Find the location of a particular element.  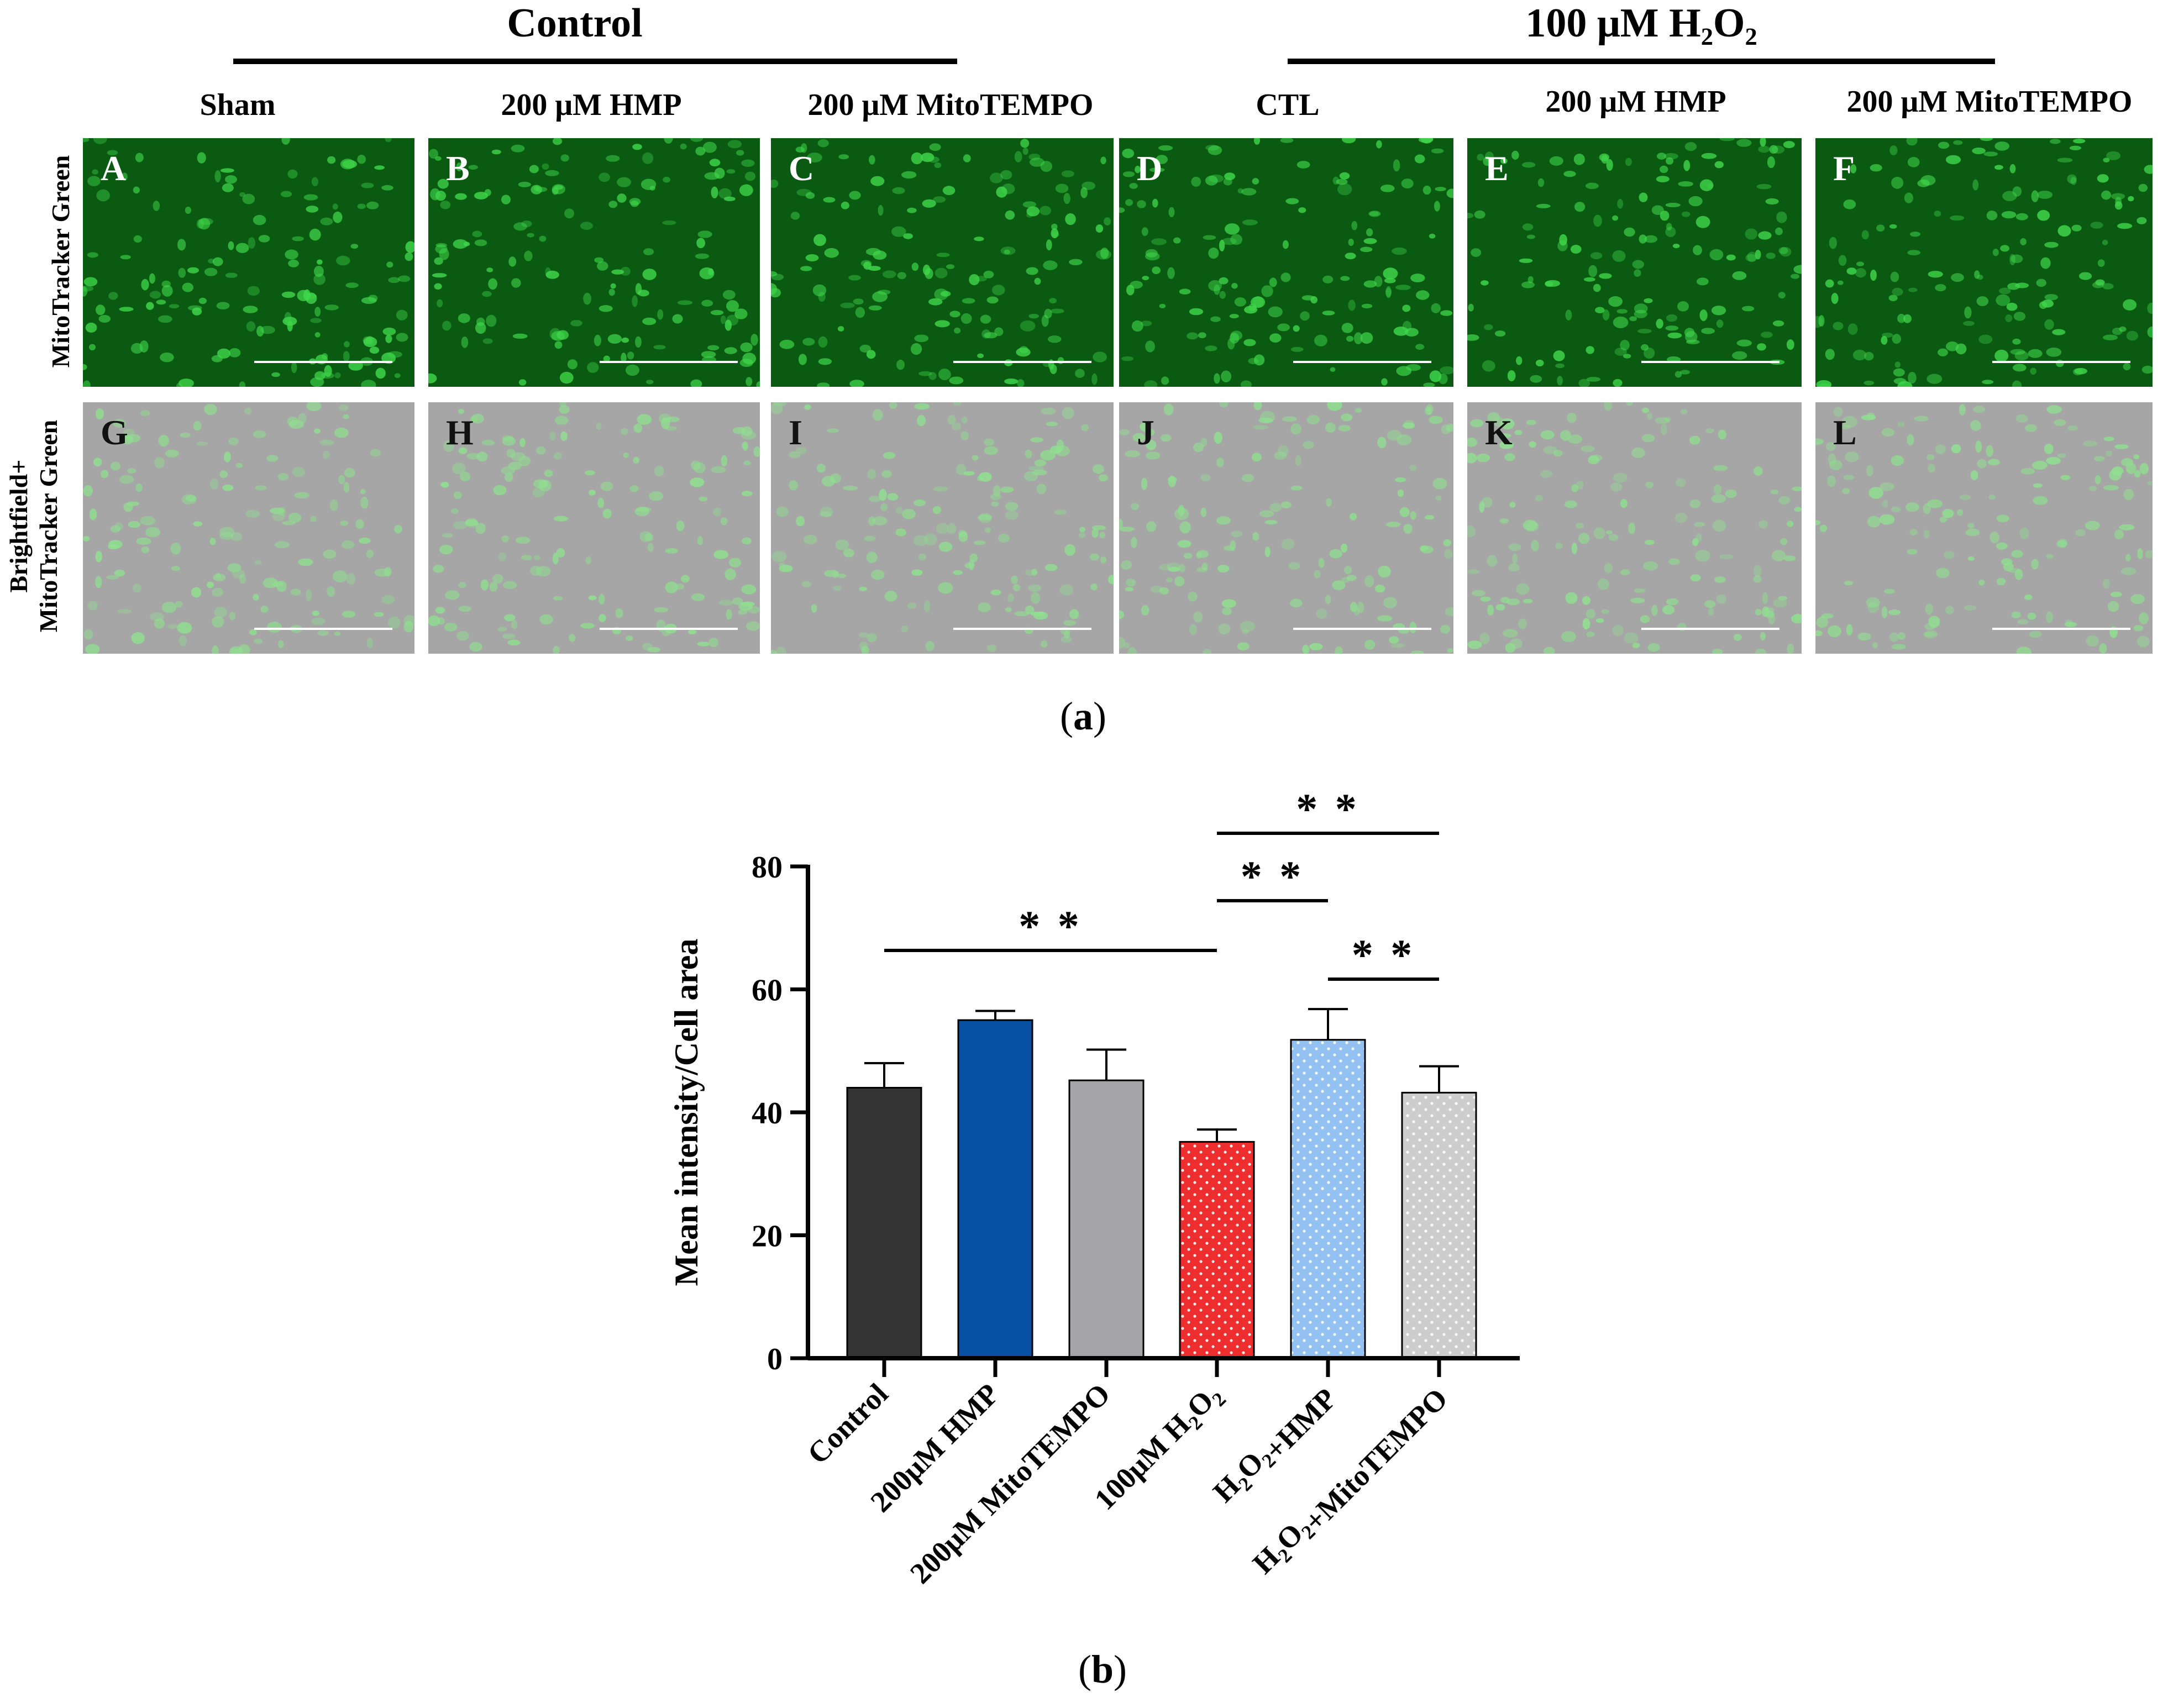

x-tick-label-2: 200μM MitoTEMPO is located at coordinates (1010, 1483).